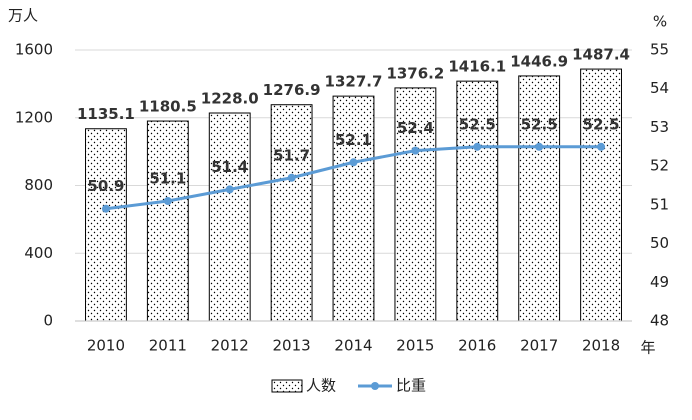 The height and width of the screenshot is (420, 692). I want to click on y2-tick-label: 54, so click(659, 88).